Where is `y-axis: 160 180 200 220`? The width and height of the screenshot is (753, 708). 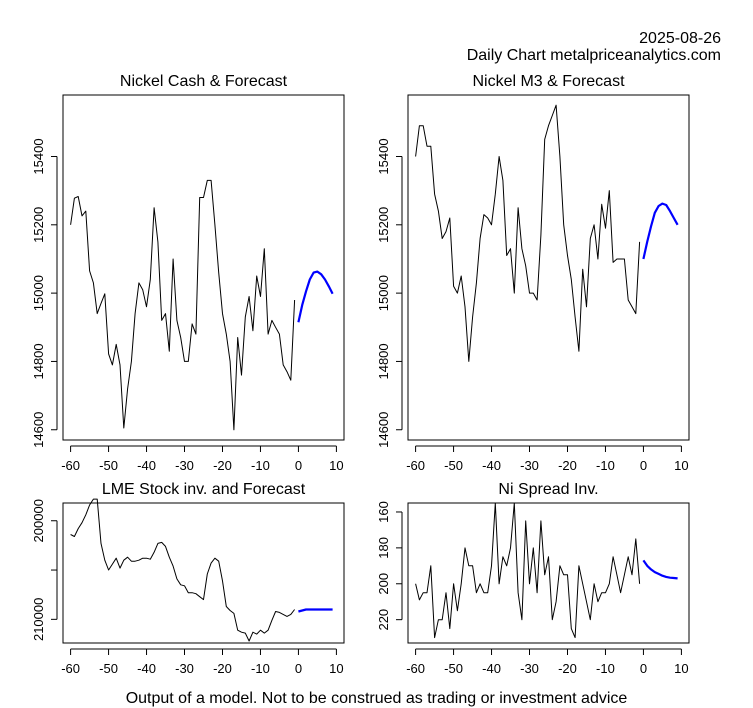
y-axis: 160 180 200 220 is located at coordinates (389, 566).